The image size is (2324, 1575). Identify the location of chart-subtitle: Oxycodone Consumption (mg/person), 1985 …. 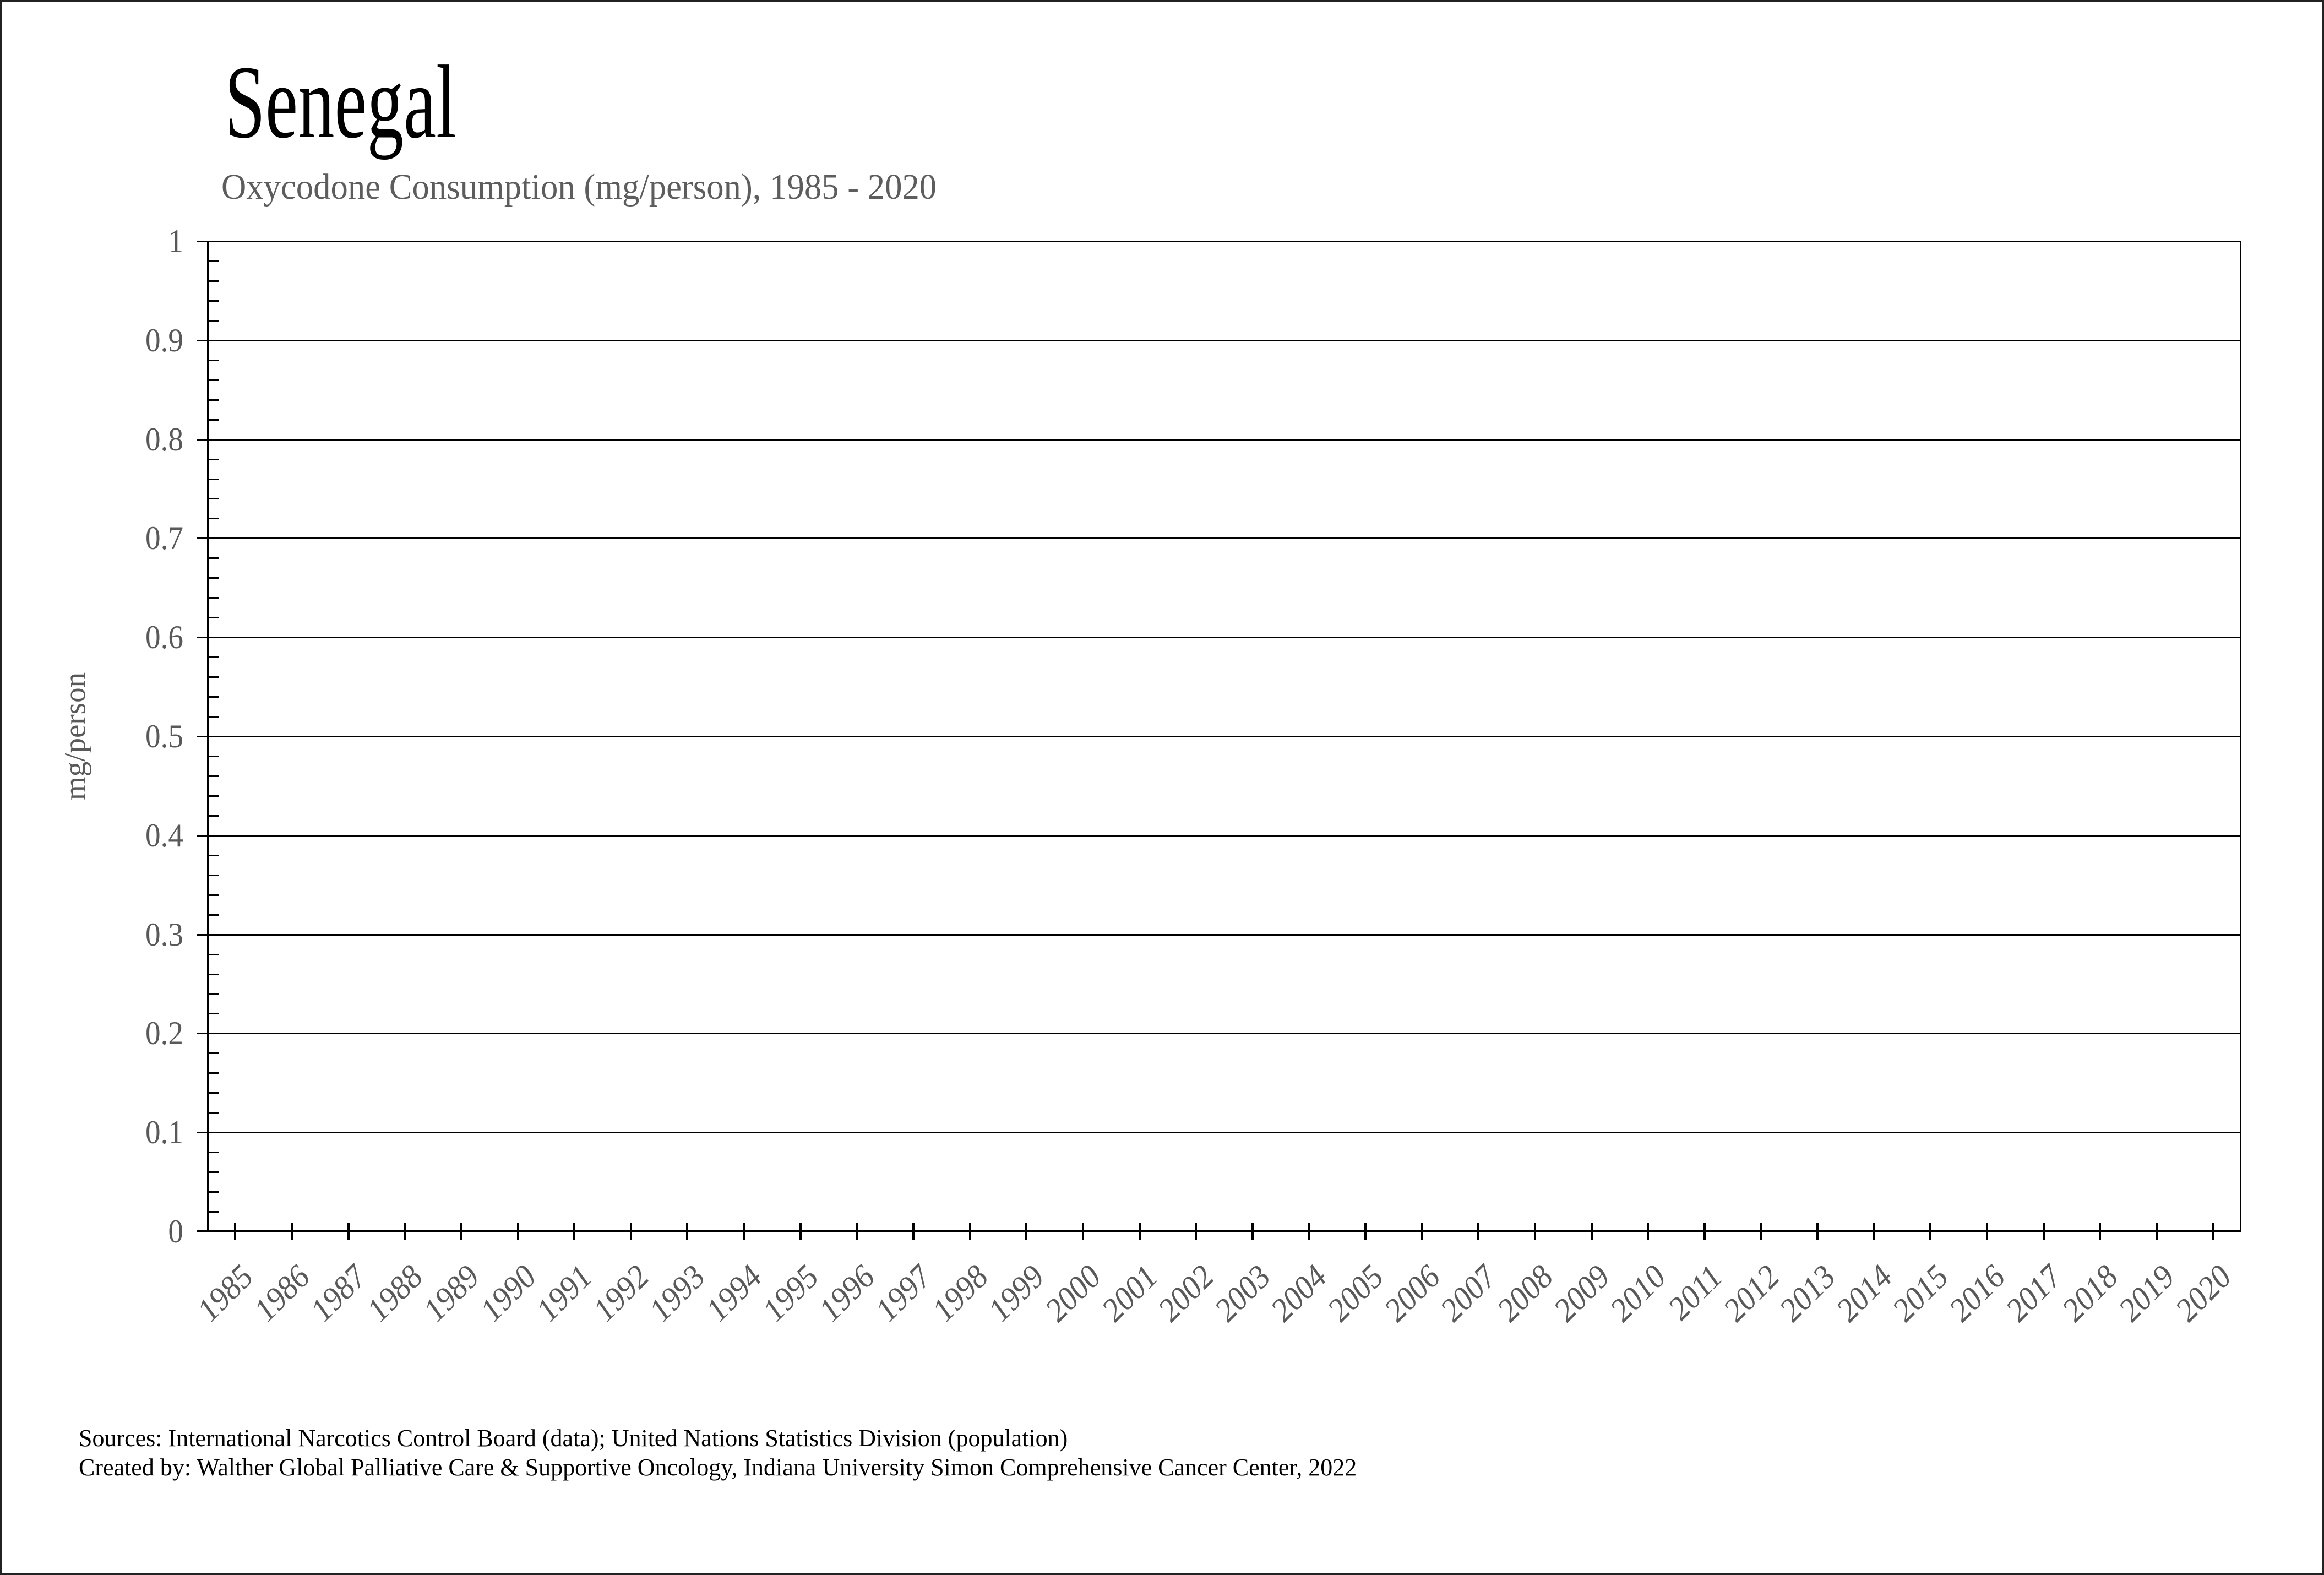
(598, 187).